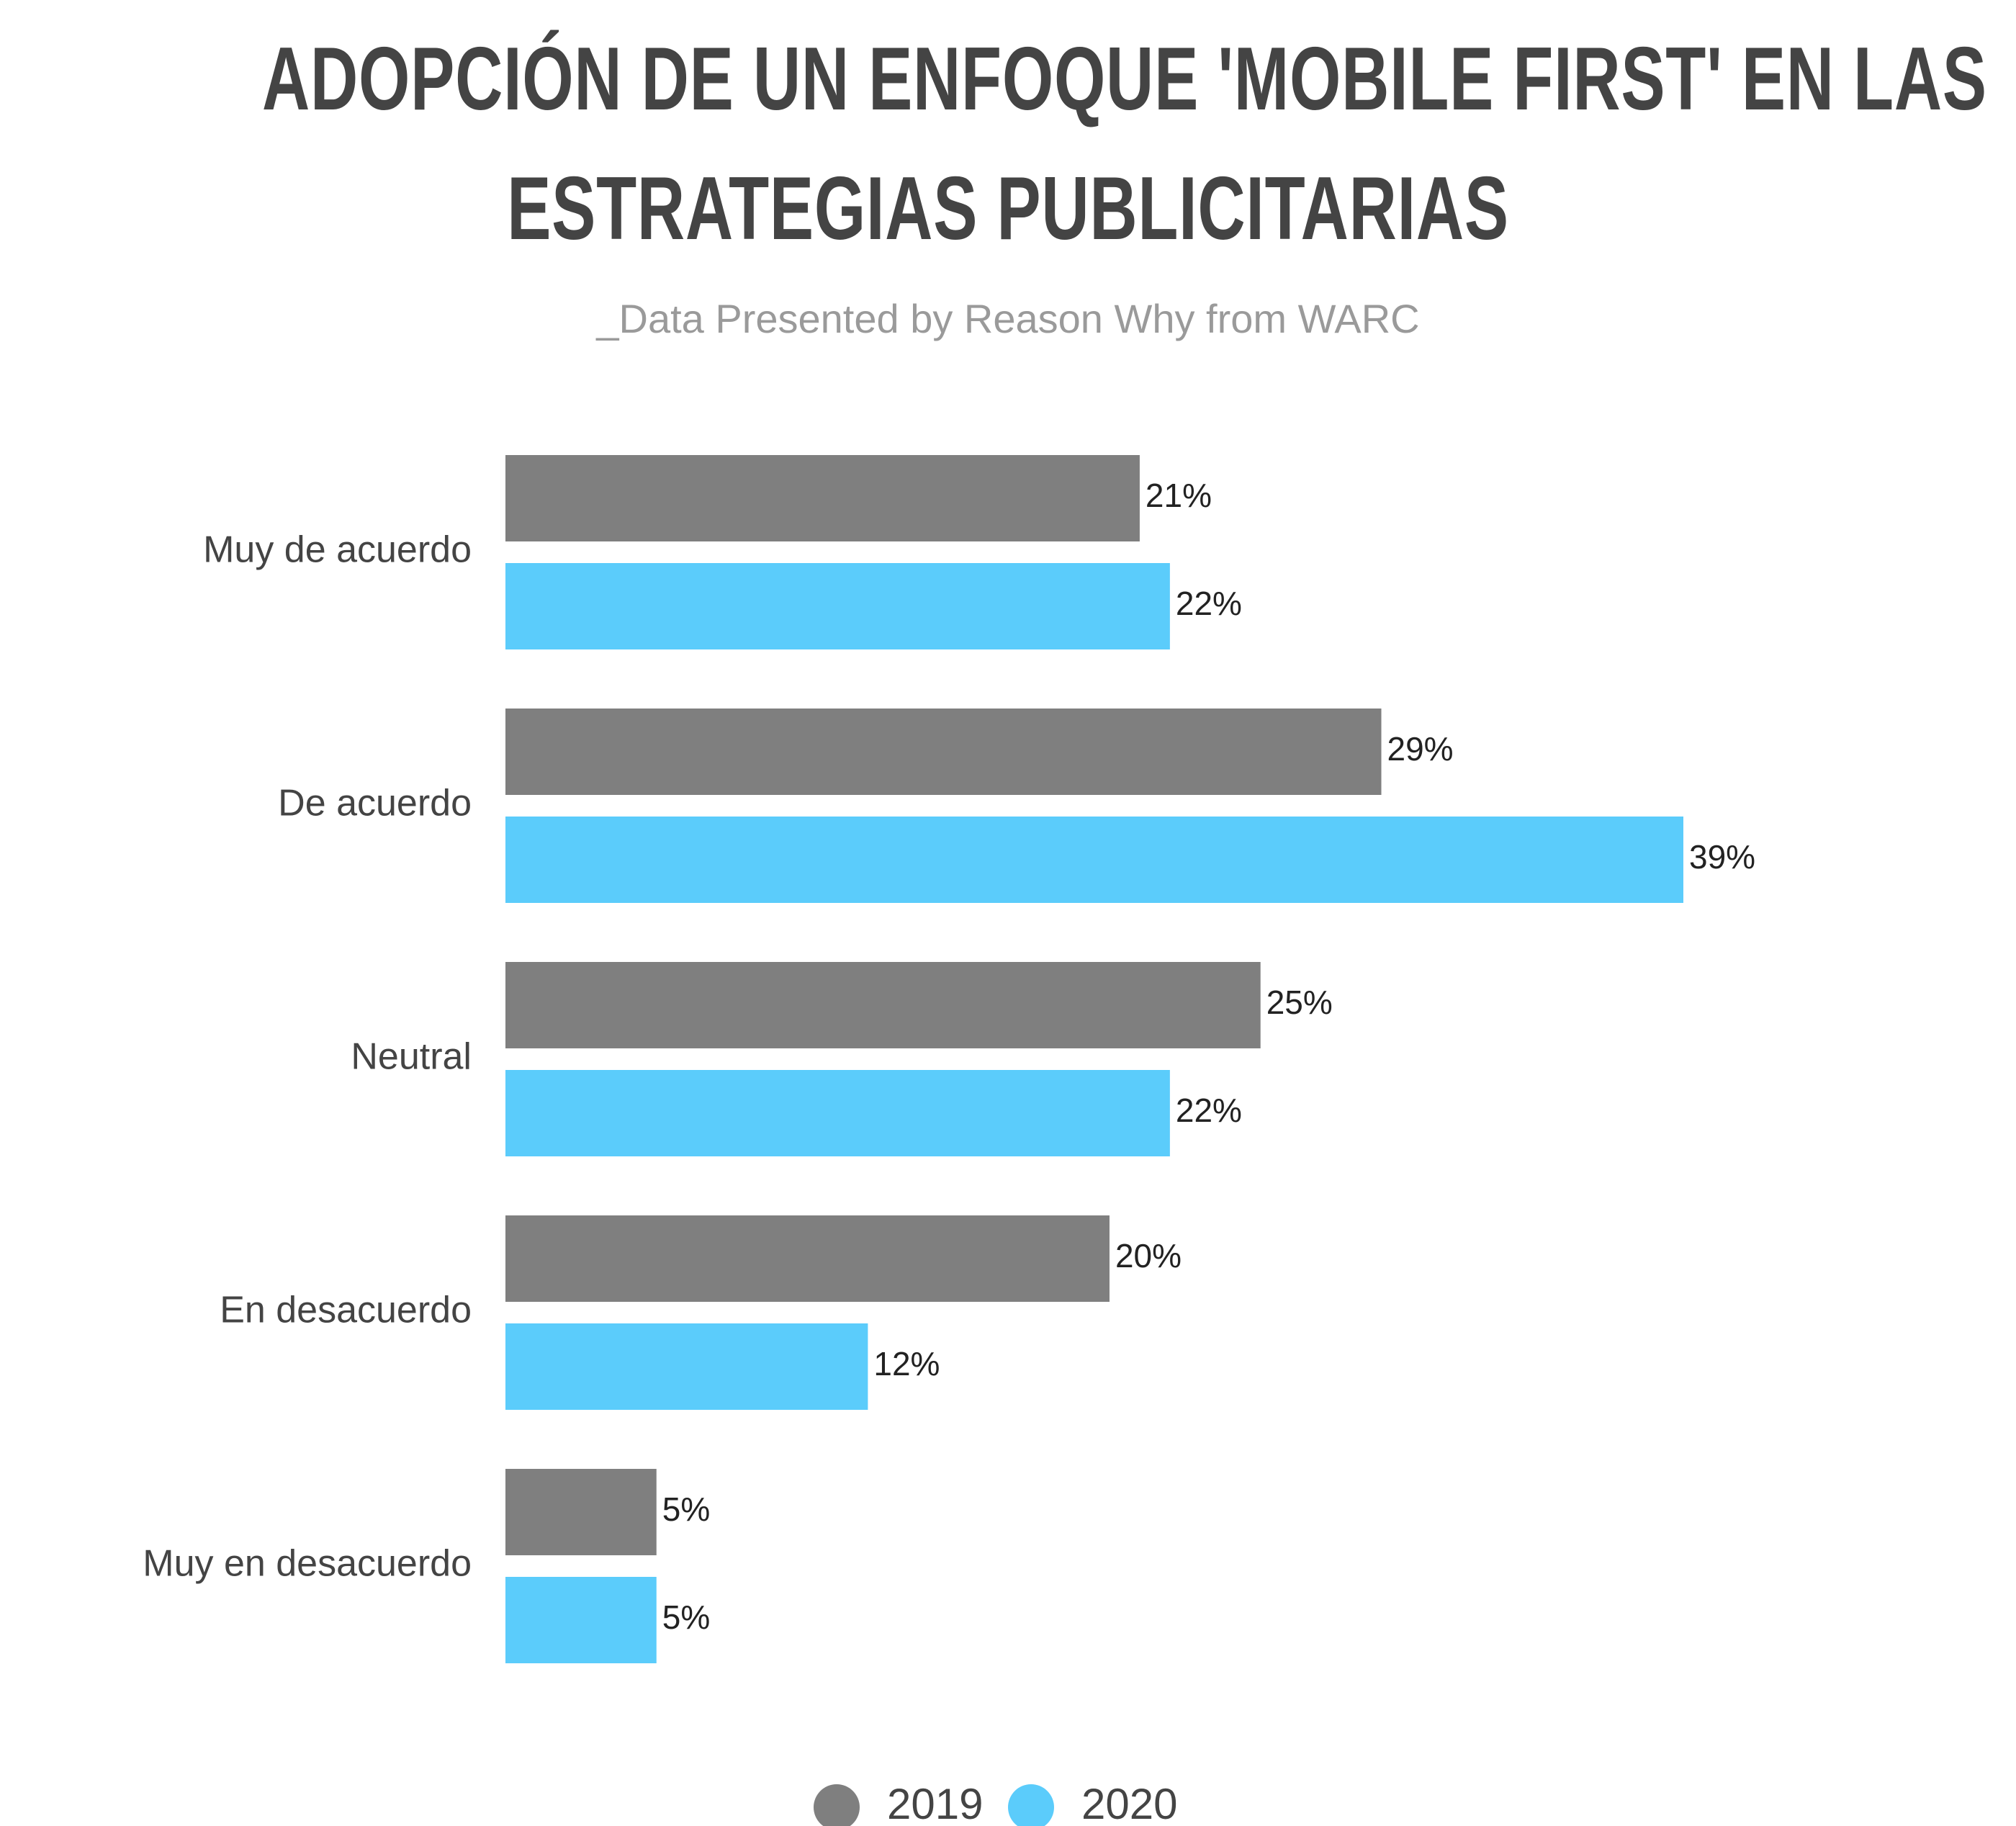  What do you see at coordinates (1008, 318) in the screenshot?
I see `chart-subtitle: _Data Presented by Reason Why from WARC` at bounding box center [1008, 318].